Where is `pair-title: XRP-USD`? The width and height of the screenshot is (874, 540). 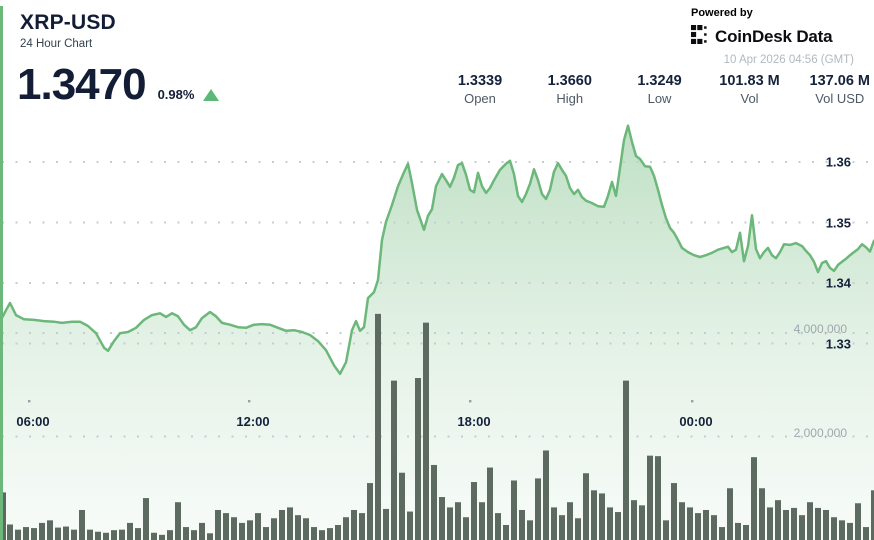 pair-title: XRP-USD is located at coordinates (68, 22).